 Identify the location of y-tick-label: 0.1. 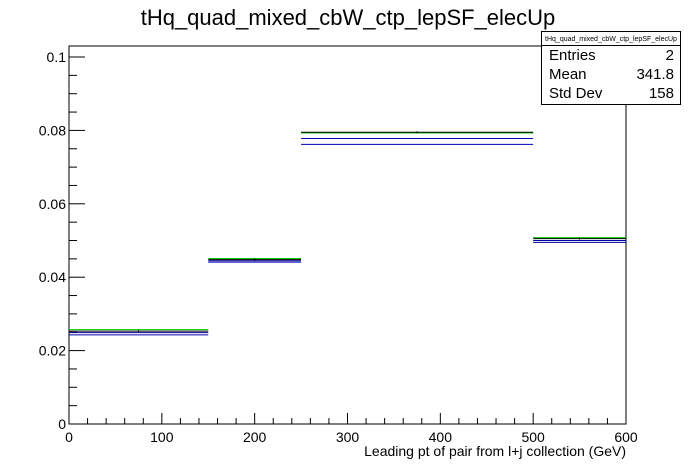
(57, 57).